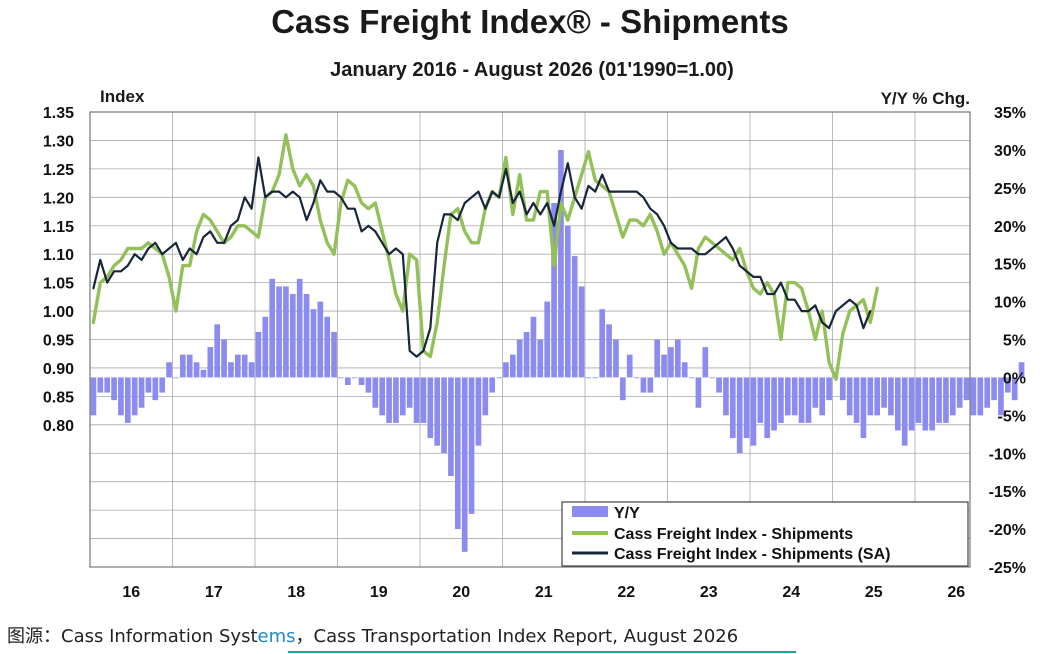  I want to click on right-tick-label: 35%, so click(1010, 113).